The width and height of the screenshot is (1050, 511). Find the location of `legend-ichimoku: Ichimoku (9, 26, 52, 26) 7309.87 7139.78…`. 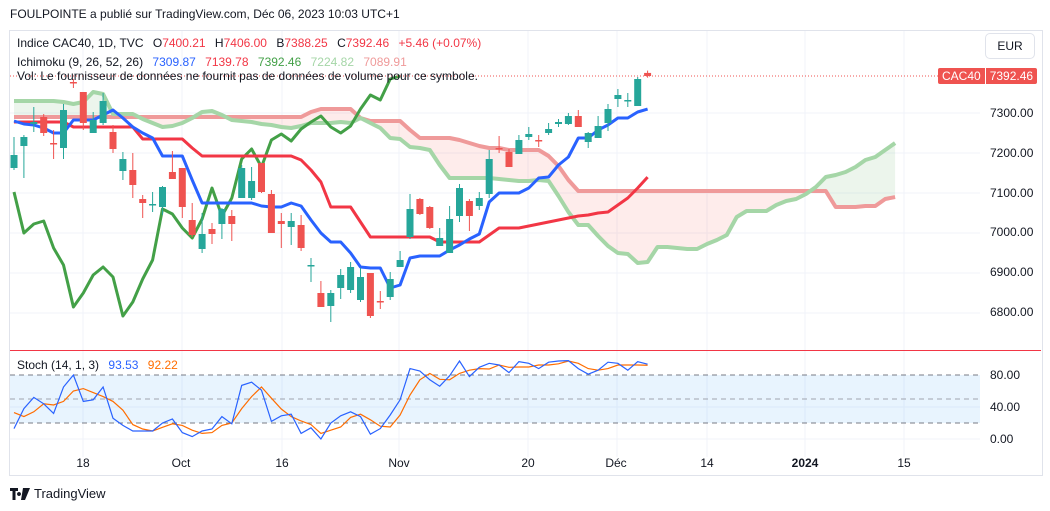

legend-ichimoku: Ichimoku (9, 26, 52, 26) 7309.87 7139.78… is located at coordinates (215, 62).